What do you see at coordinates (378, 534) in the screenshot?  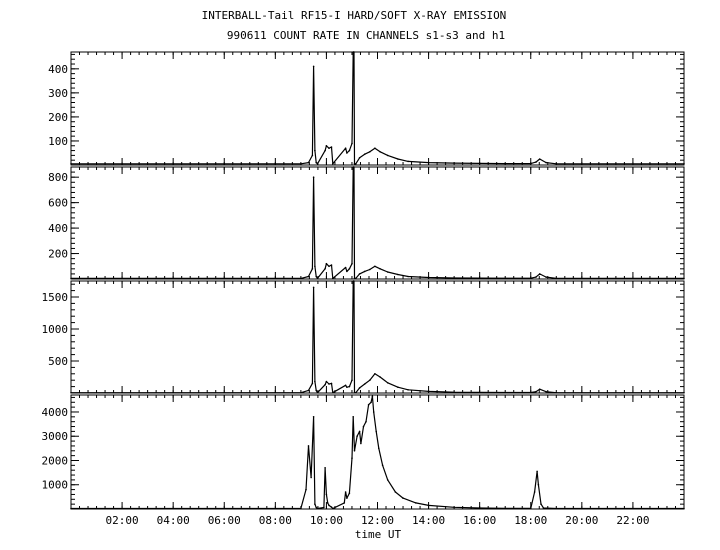 I see `x-axis-label: time UT` at bounding box center [378, 534].